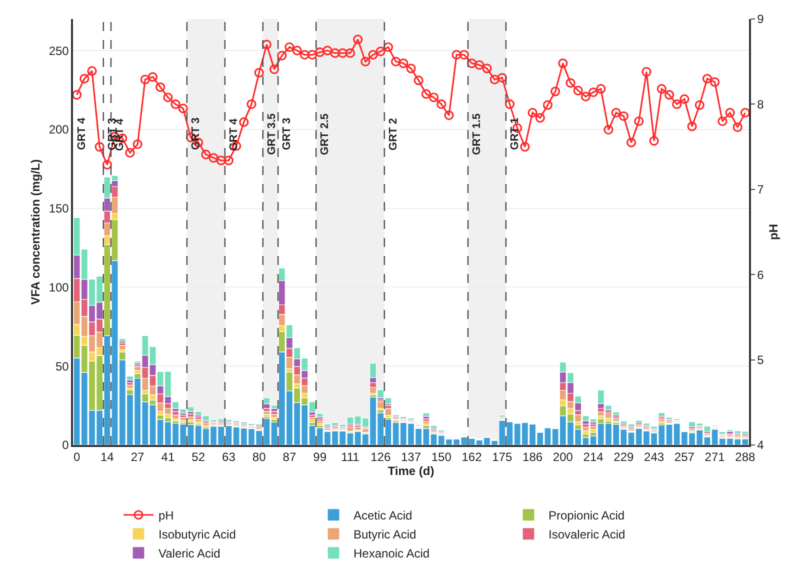 The width and height of the screenshot is (791, 579). What do you see at coordinates (624, 457) in the screenshot?
I see `x-tick-label: 229` at bounding box center [624, 457].